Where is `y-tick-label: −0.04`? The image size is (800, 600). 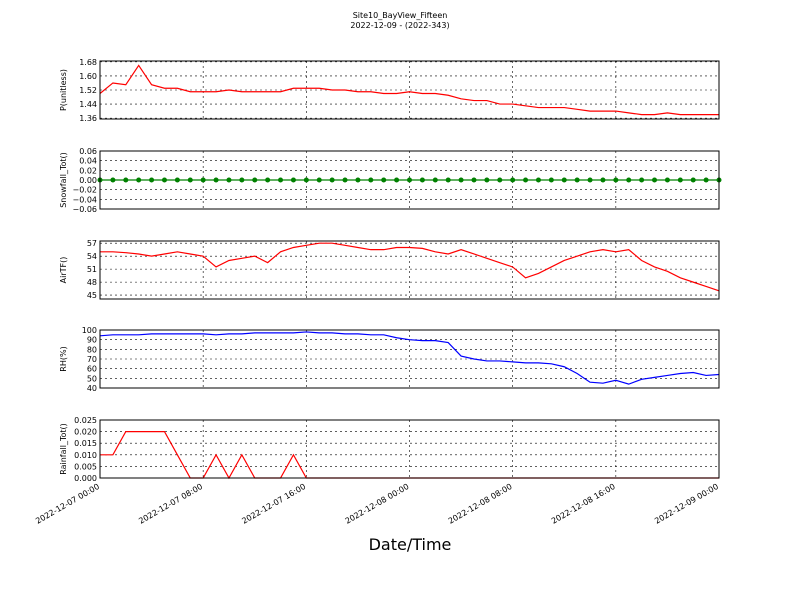 y-tick-label: −0.04 is located at coordinates (84, 199).